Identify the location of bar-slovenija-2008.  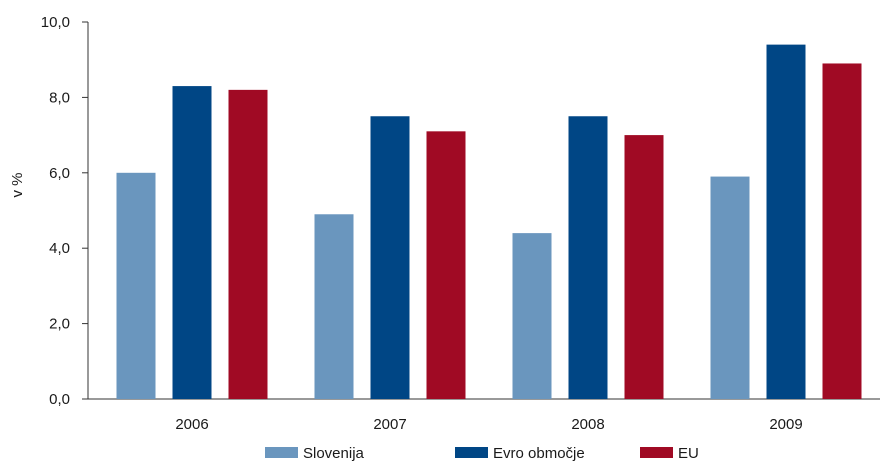
(532, 316).